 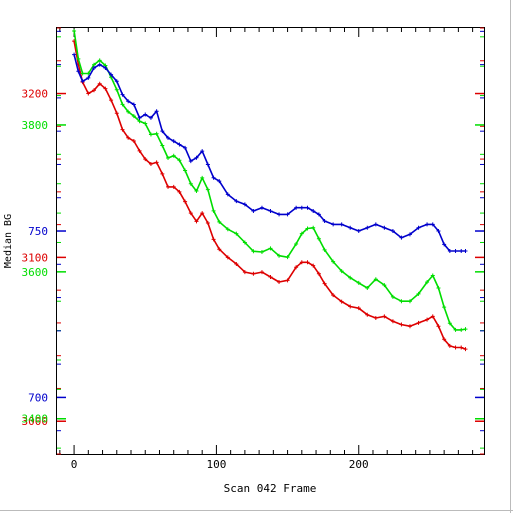 I want to click on y-axis-label: Median BG, so click(x=8, y=241).